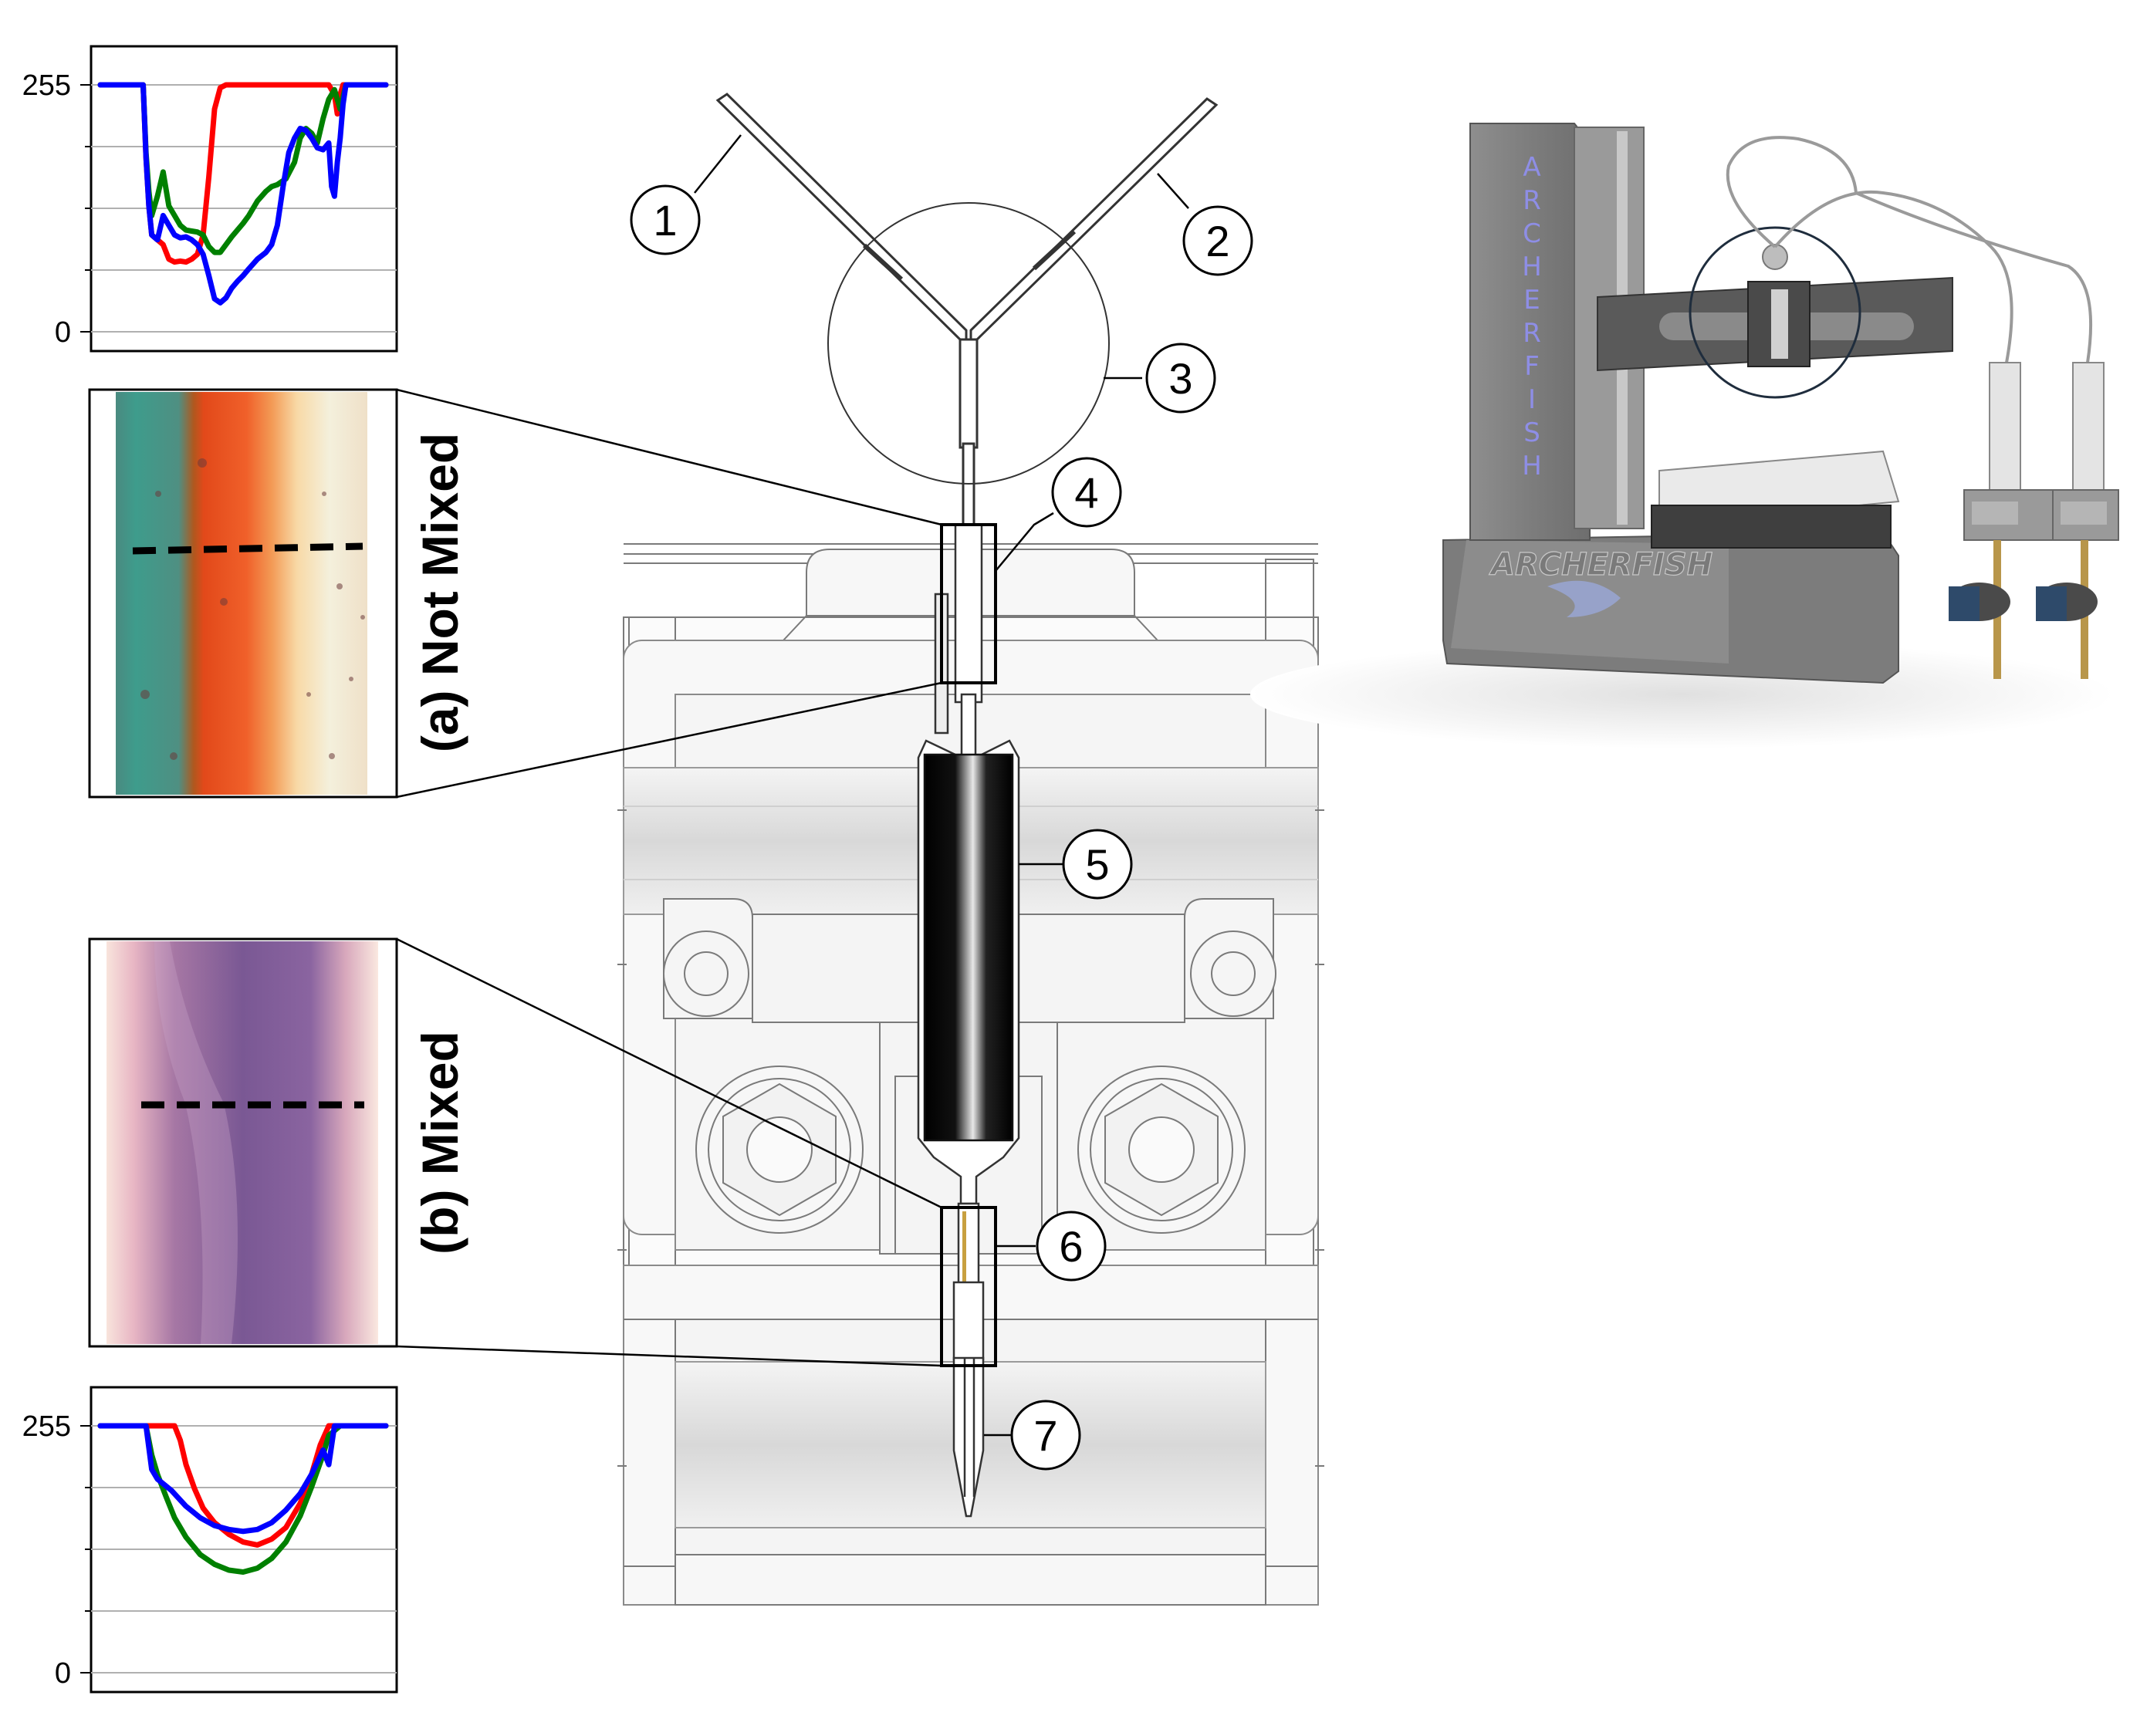 The height and width of the screenshot is (1736, 2130). Describe the element at coordinates (1532, 366) in the screenshot. I see `printer-brand-letter: F` at that location.